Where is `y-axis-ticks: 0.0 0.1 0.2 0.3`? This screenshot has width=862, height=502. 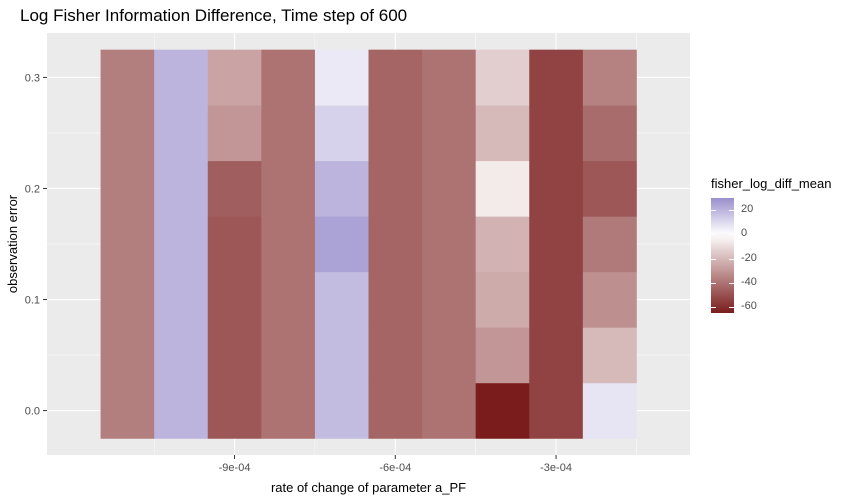
y-axis-ticks: 0.0 0.1 0.2 0.3 is located at coordinates (36, 245).